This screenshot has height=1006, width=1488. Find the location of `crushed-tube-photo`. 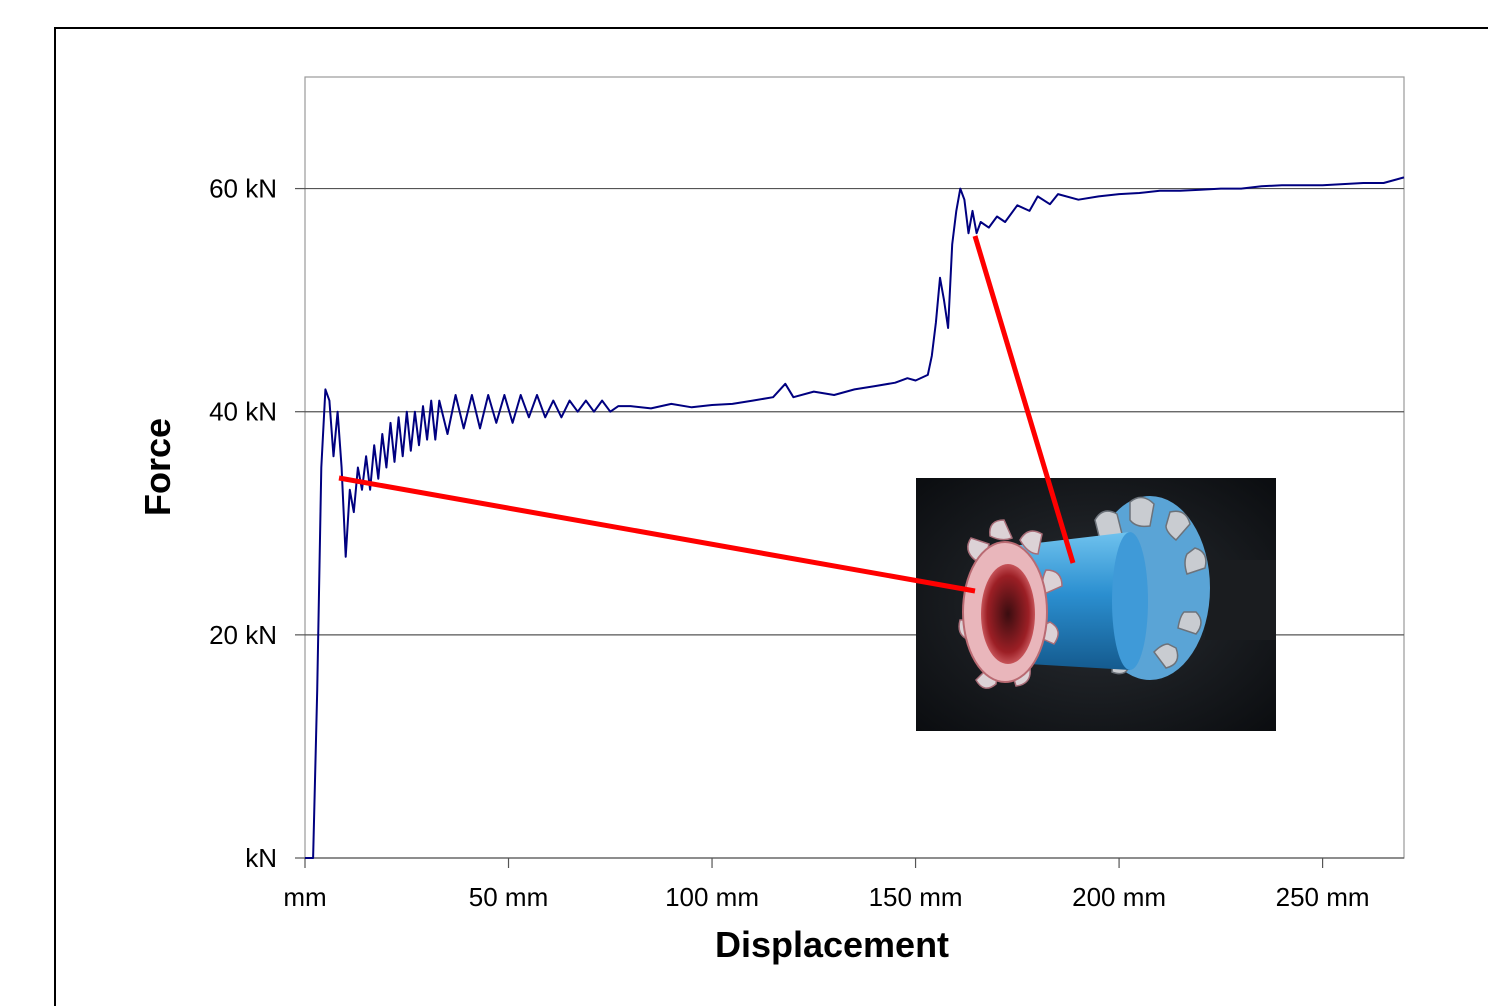

crushed-tube-photo is located at coordinates (1096, 604).